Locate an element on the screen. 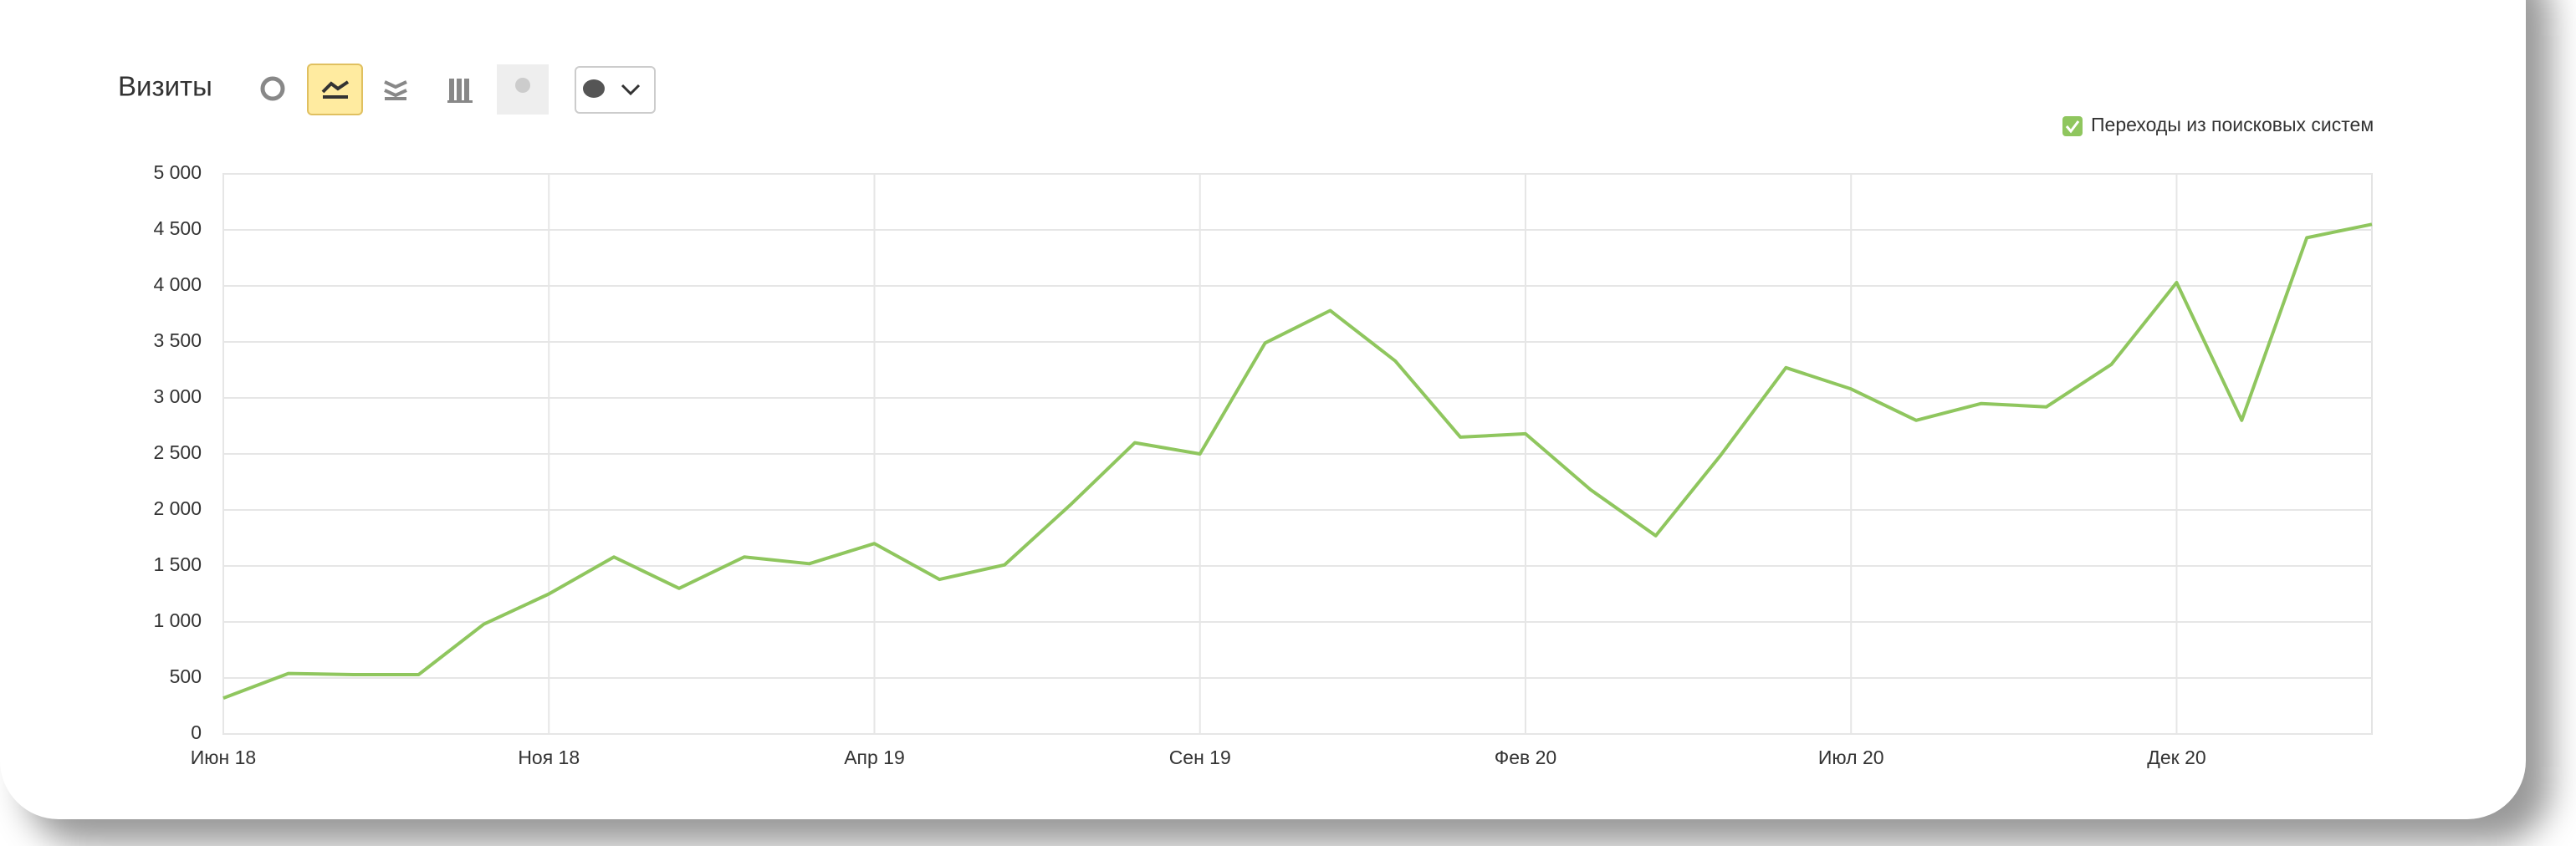 Image resolution: width=2576 pixels, height=846 pixels. y-tick-label: 4 500 is located at coordinates (177, 228).